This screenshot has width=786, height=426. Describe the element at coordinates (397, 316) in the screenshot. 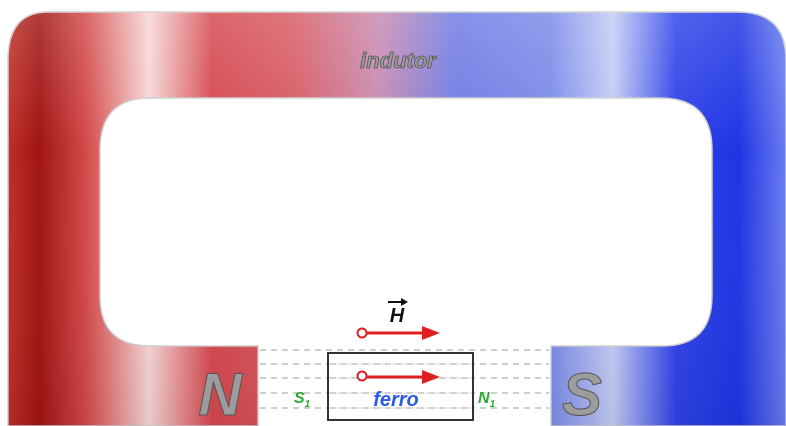

I see `h-vector-label: H` at that location.